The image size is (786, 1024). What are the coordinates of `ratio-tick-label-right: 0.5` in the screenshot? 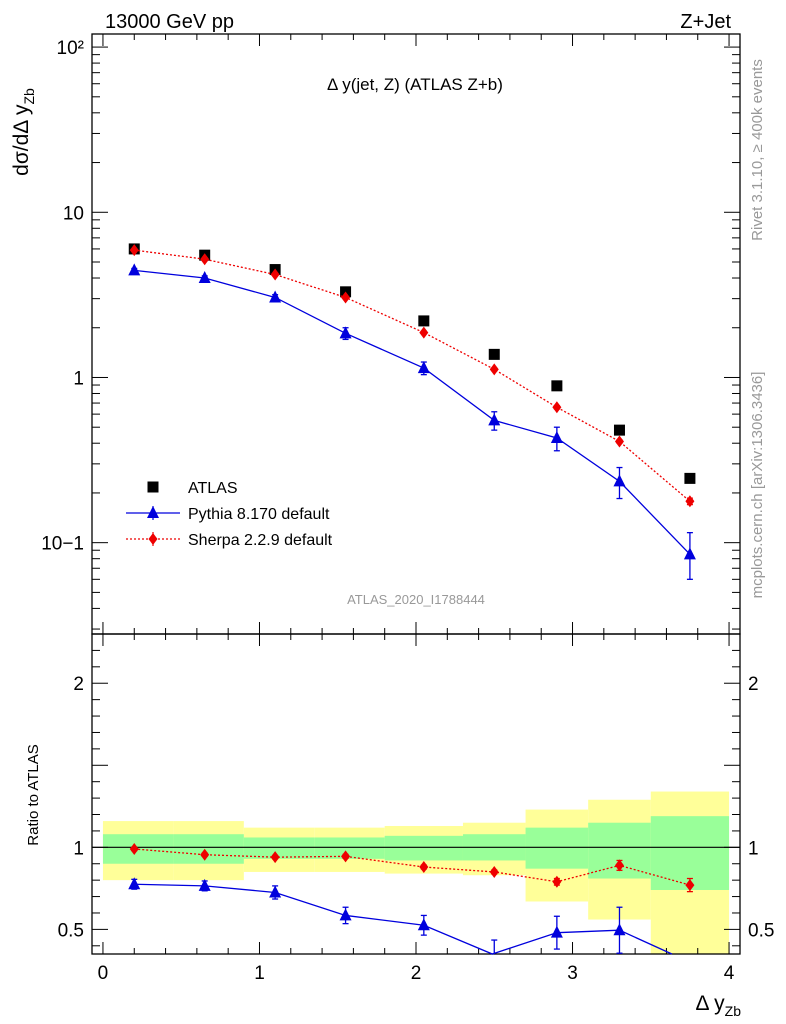 It's located at (761, 930).